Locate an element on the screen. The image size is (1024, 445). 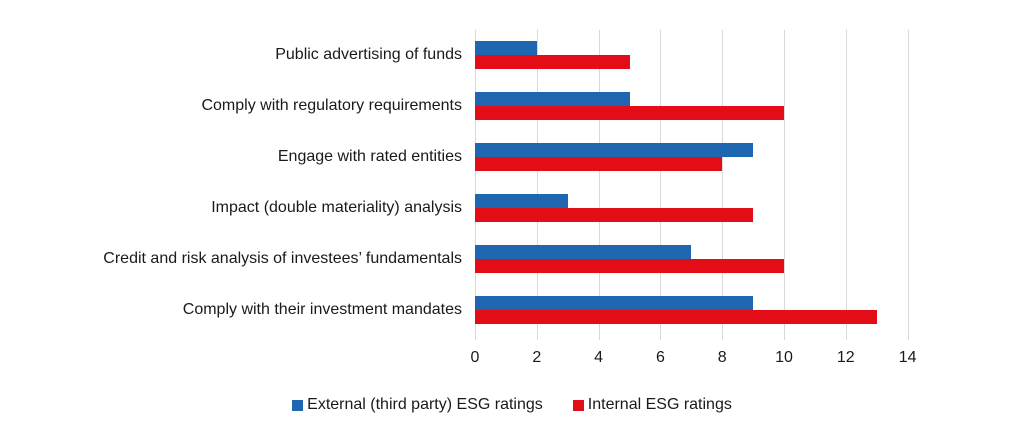
legend-swatch-external is located at coordinates (298, 405).